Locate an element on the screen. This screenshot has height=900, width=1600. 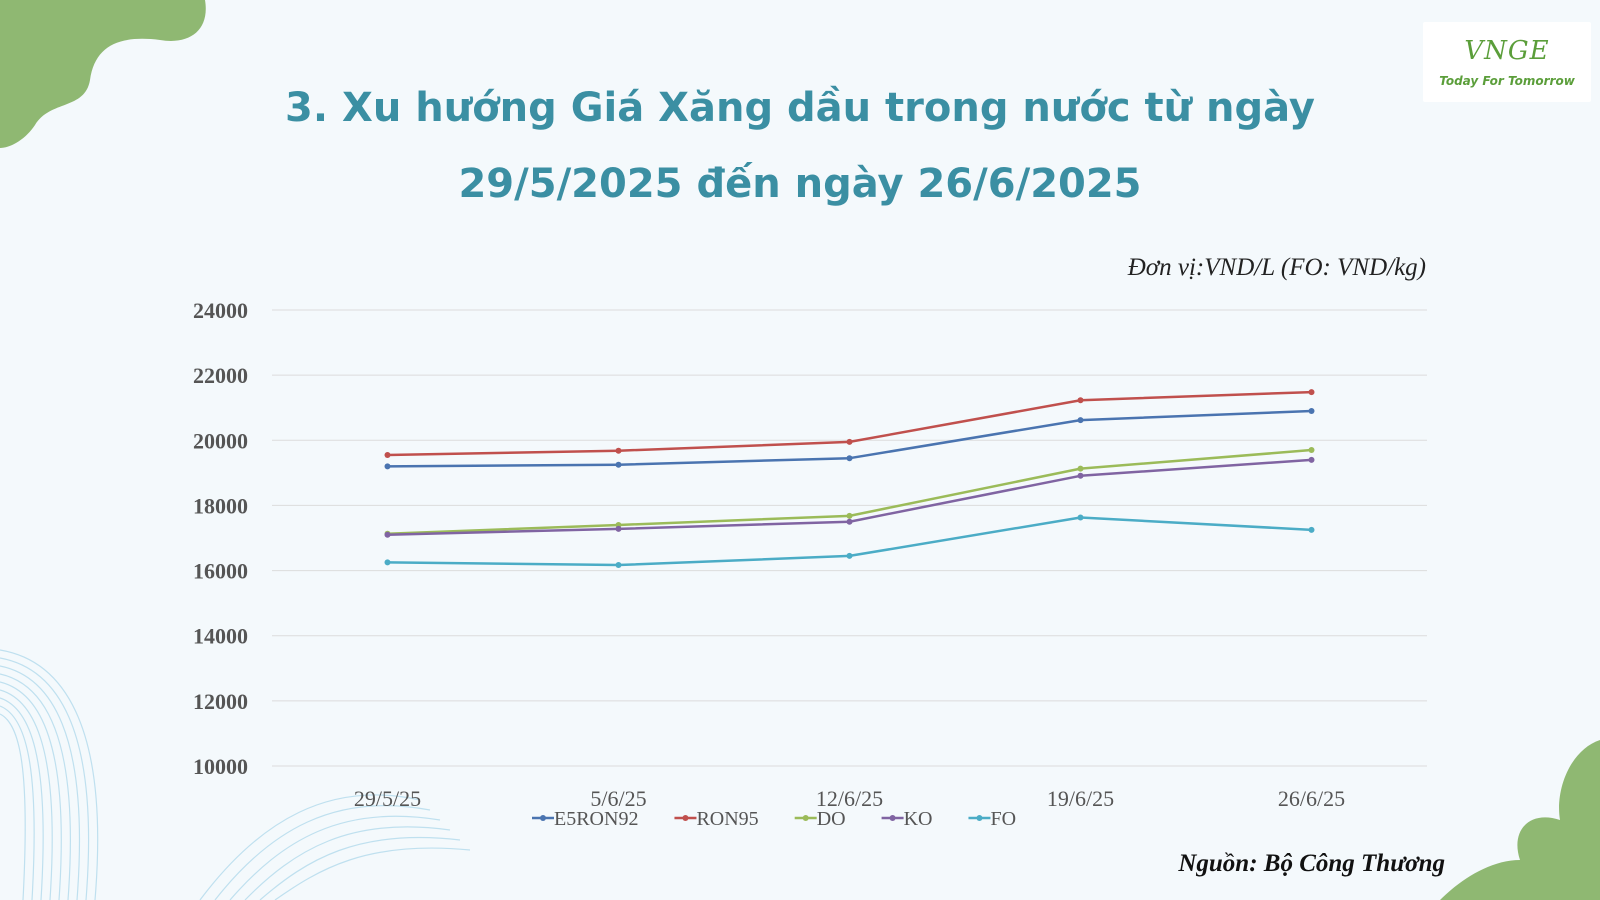
x-tick-label: 29/5/25 is located at coordinates (387, 798).